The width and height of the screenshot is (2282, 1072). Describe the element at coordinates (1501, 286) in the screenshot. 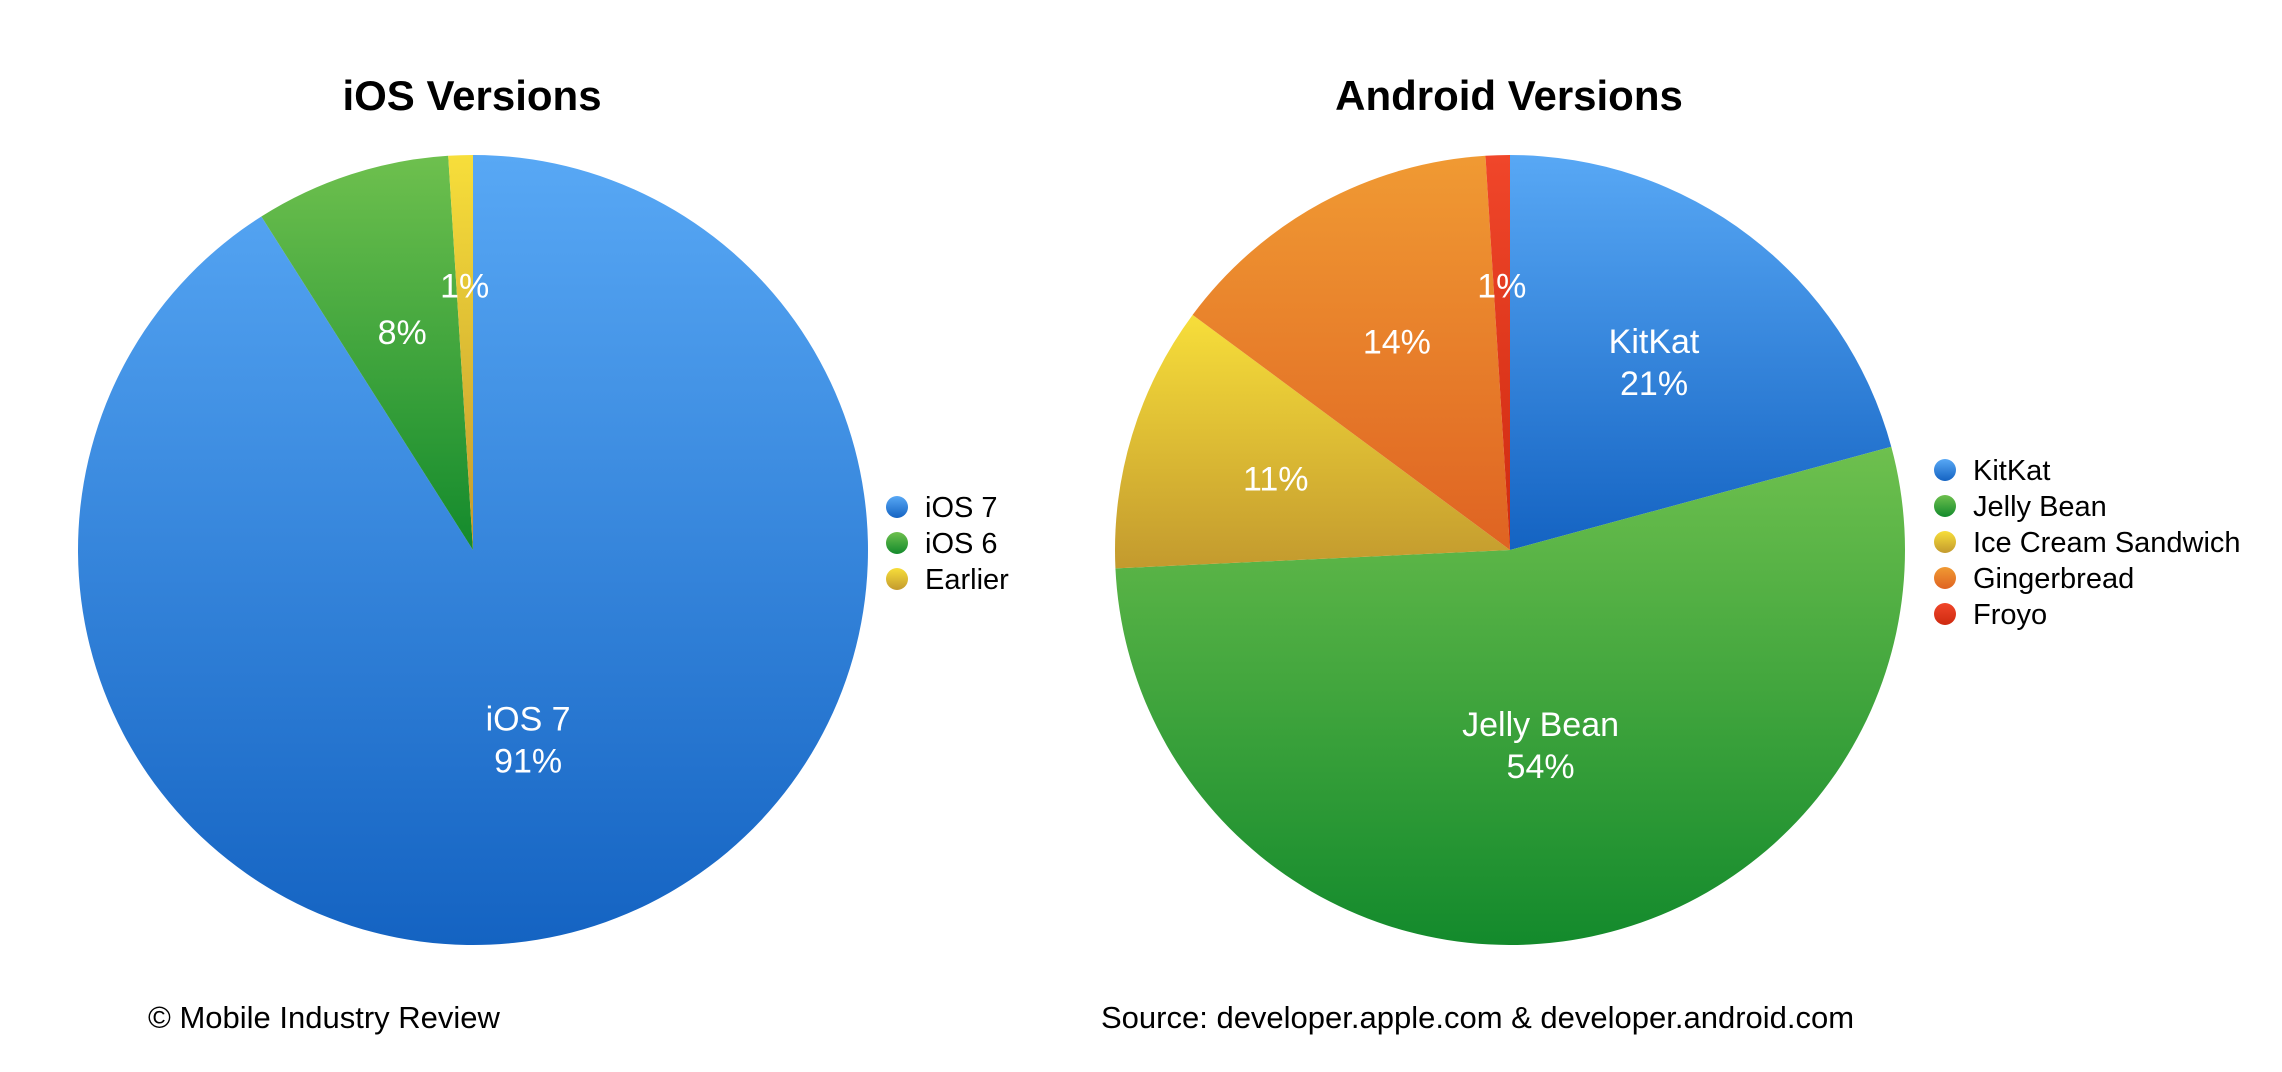

I see `android-slice-label-froyo: 1%` at that location.